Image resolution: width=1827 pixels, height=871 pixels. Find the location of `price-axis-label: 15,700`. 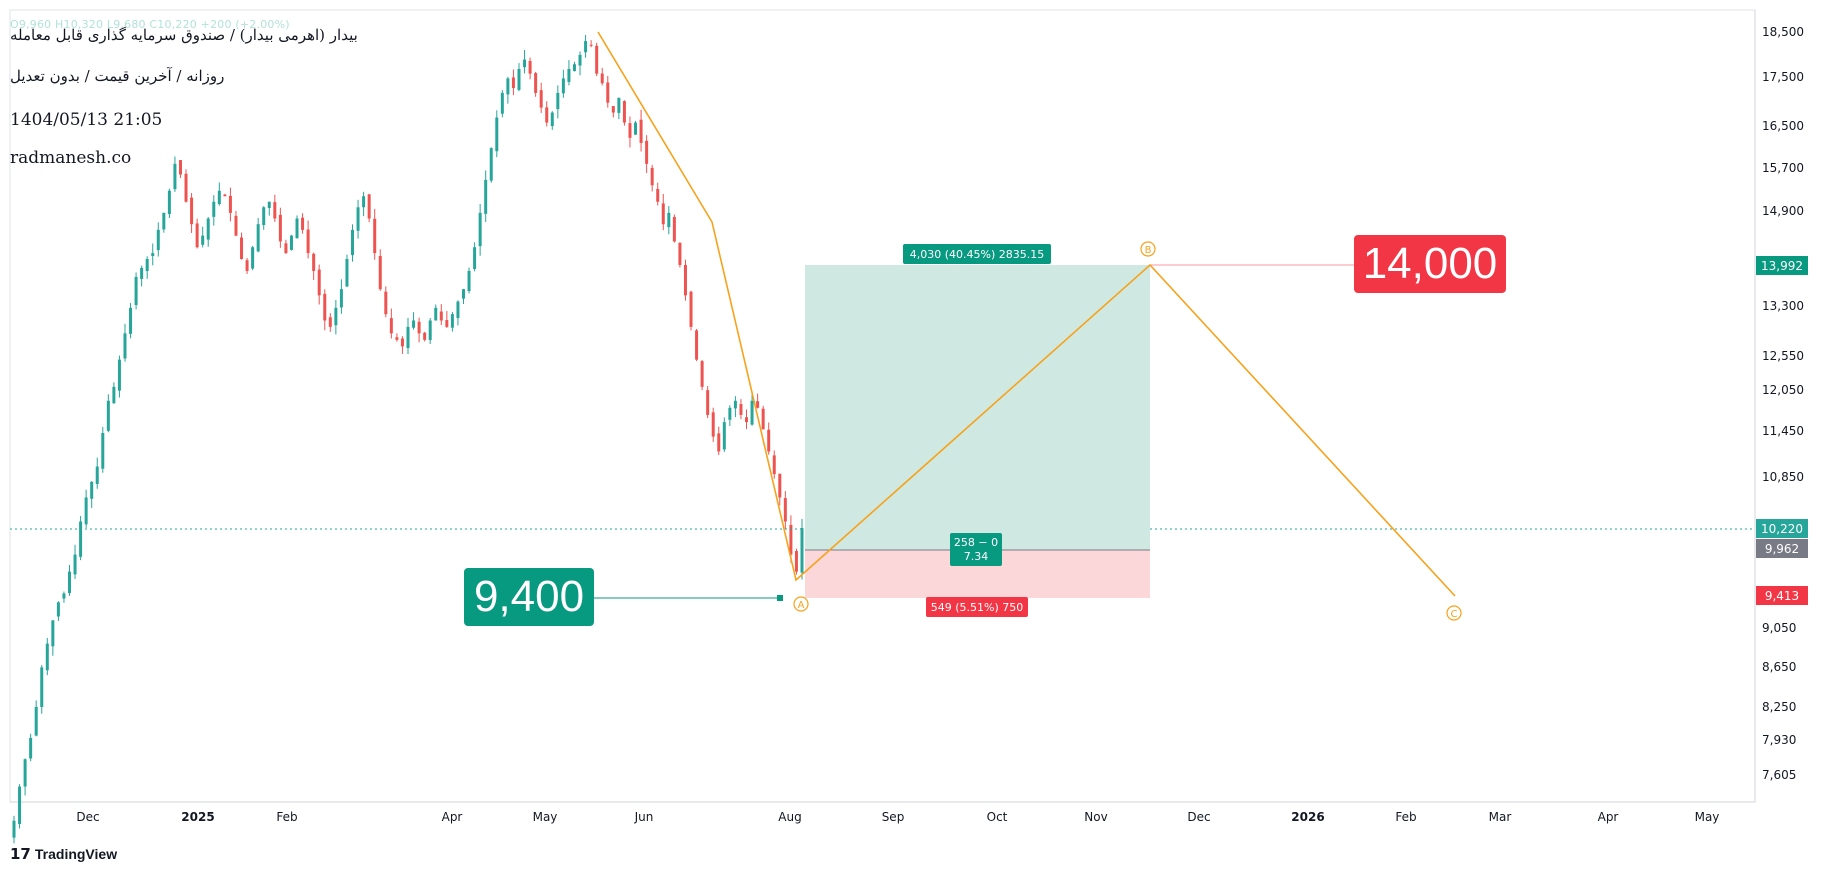

price-axis-label: 15,700 is located at coordinates (1783, 168).